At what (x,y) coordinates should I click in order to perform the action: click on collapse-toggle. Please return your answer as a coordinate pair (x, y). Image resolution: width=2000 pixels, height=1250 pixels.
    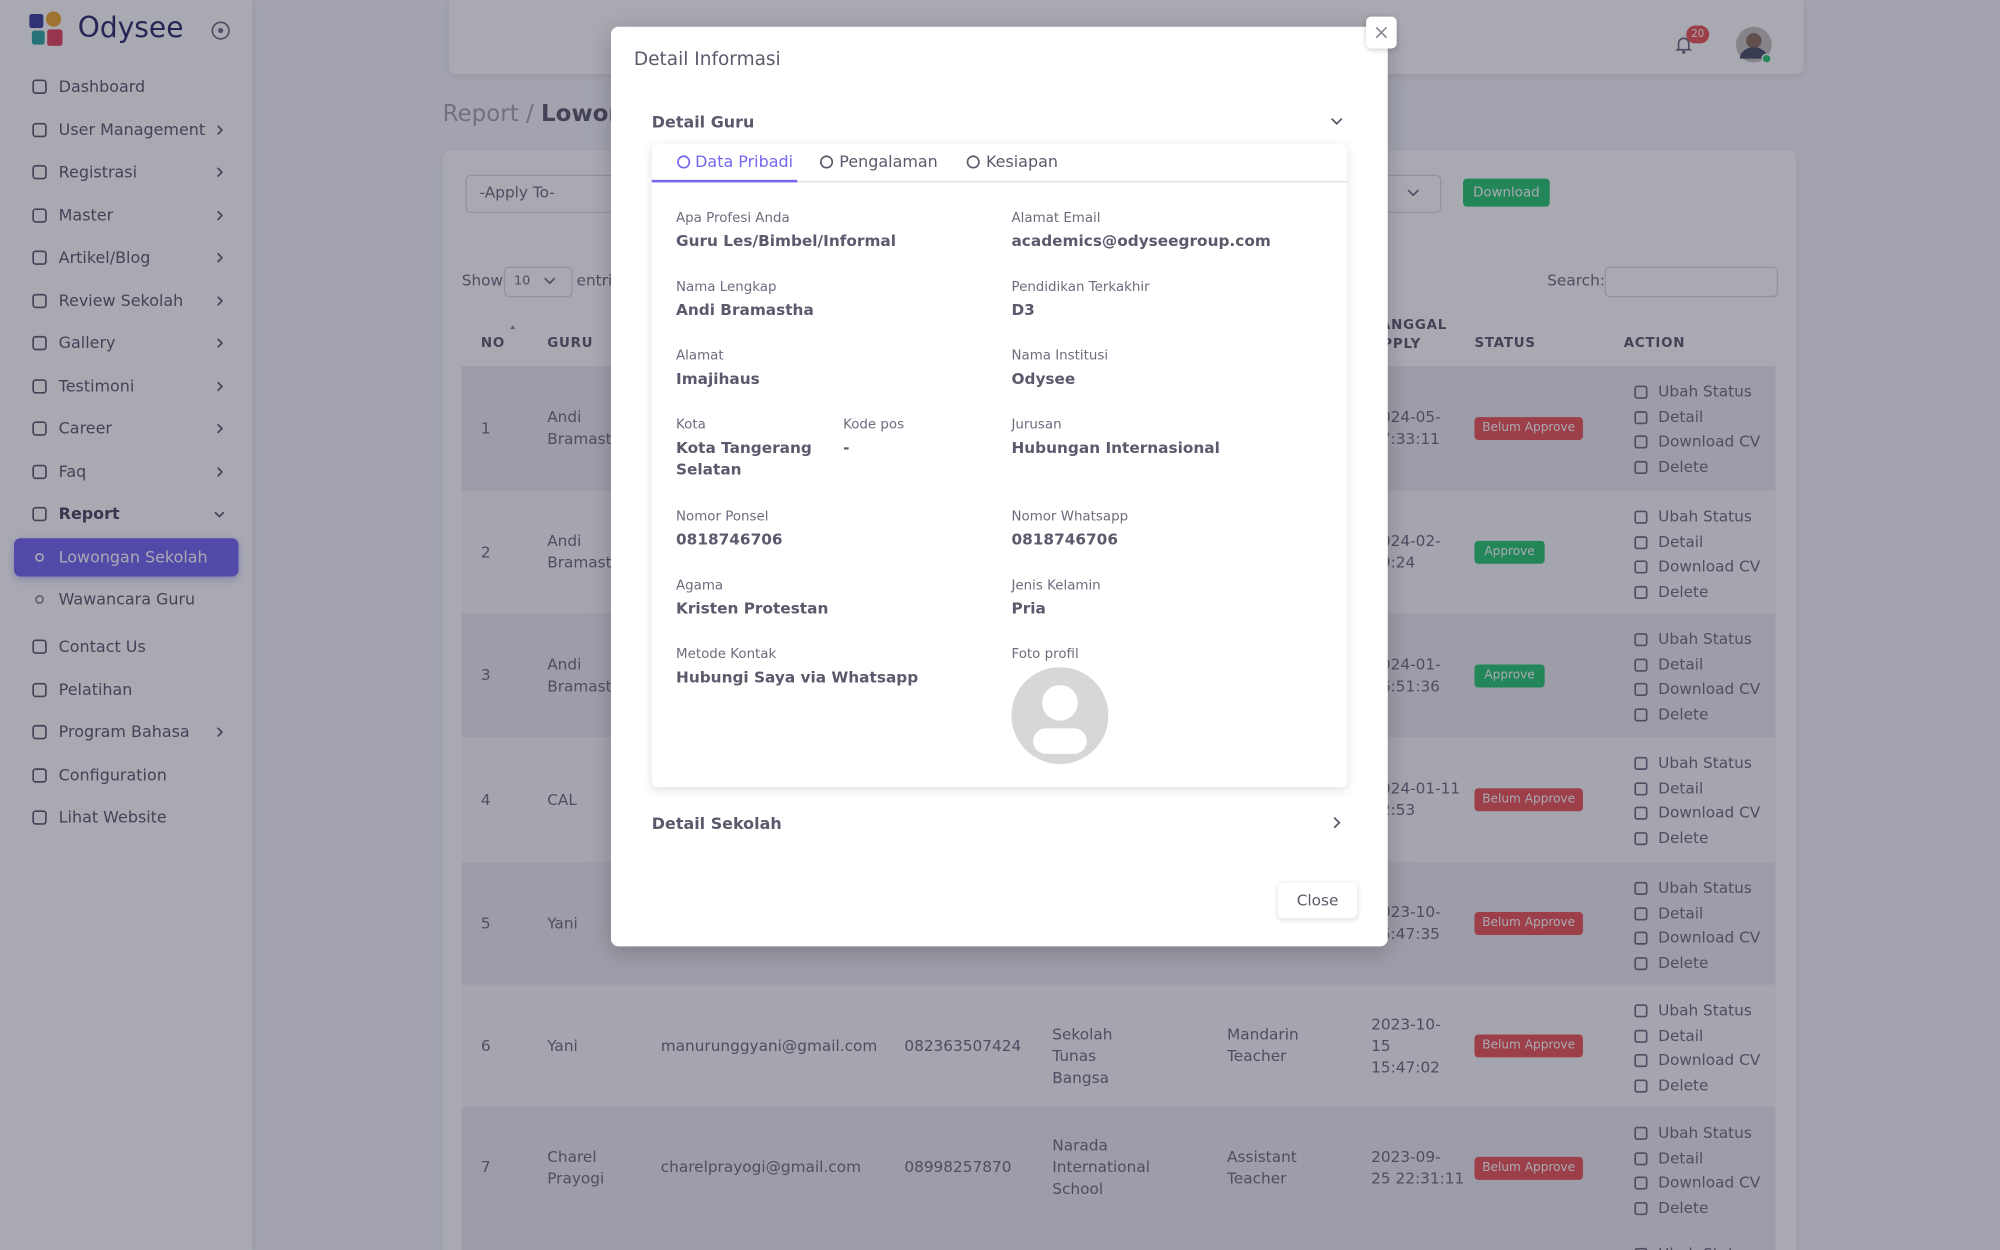
    Looking at the image, I should click on (220, 30).